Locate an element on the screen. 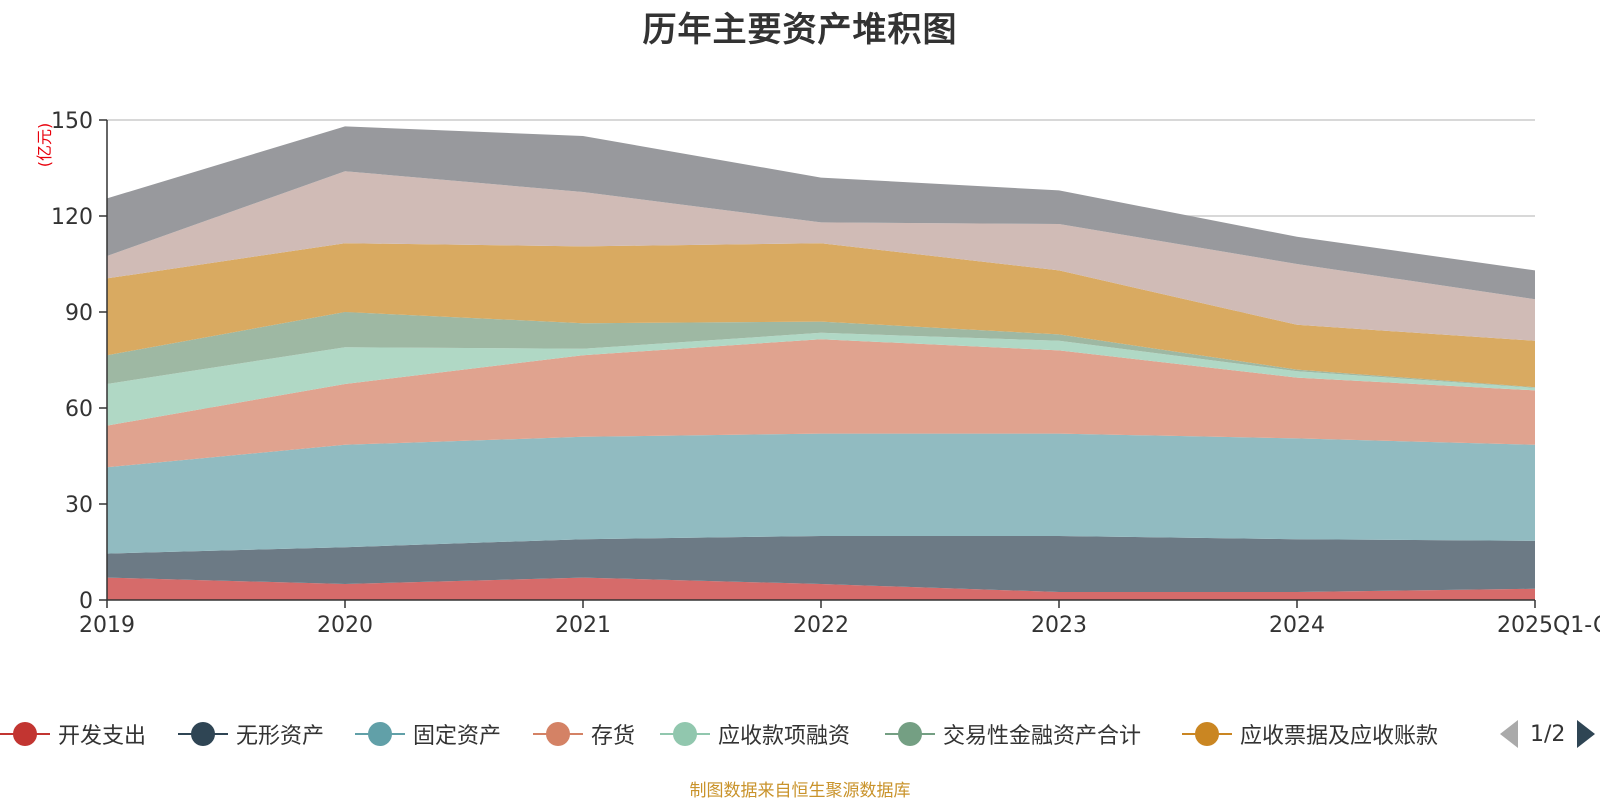  legend: 开发支出 无形资产 固定资产 存货 应收款项融资 交易性金融资产合计 应收票据及应收账款 is located at coordinates (800, 734).